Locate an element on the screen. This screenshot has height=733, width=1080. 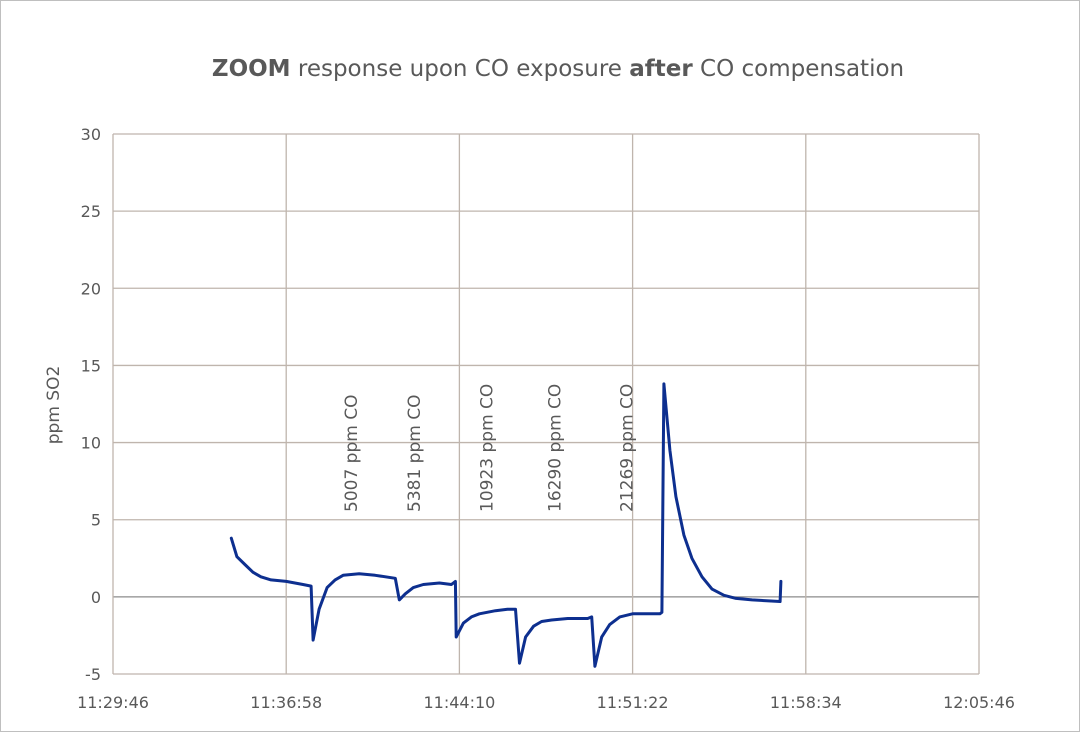
x-tick-label: 11:44:10 is located at coordinates (459, 702).